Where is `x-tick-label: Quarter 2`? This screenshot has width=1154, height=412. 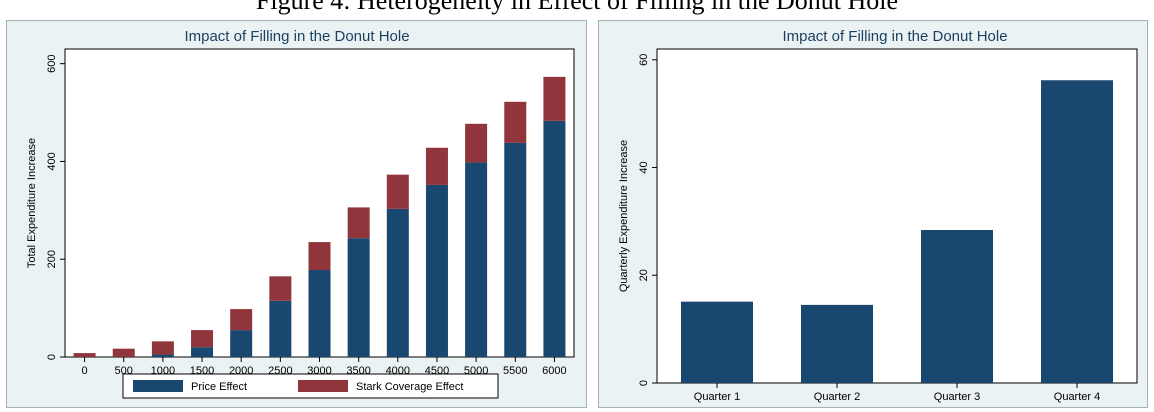
x-tick-label: Quarter 2 is located at coordinates (837, 397).